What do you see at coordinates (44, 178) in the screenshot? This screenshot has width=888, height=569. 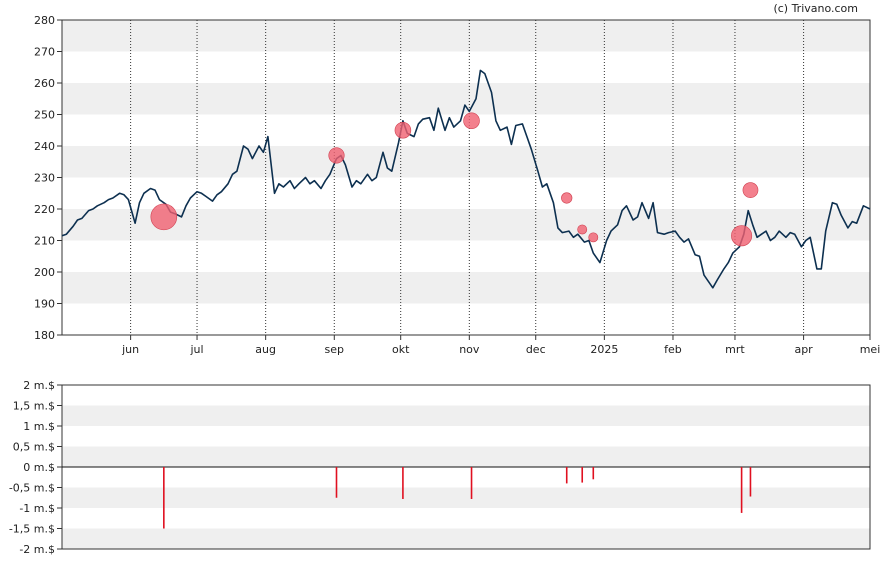 I see `y-tick-label: 230` at bounding box center [44, 178].